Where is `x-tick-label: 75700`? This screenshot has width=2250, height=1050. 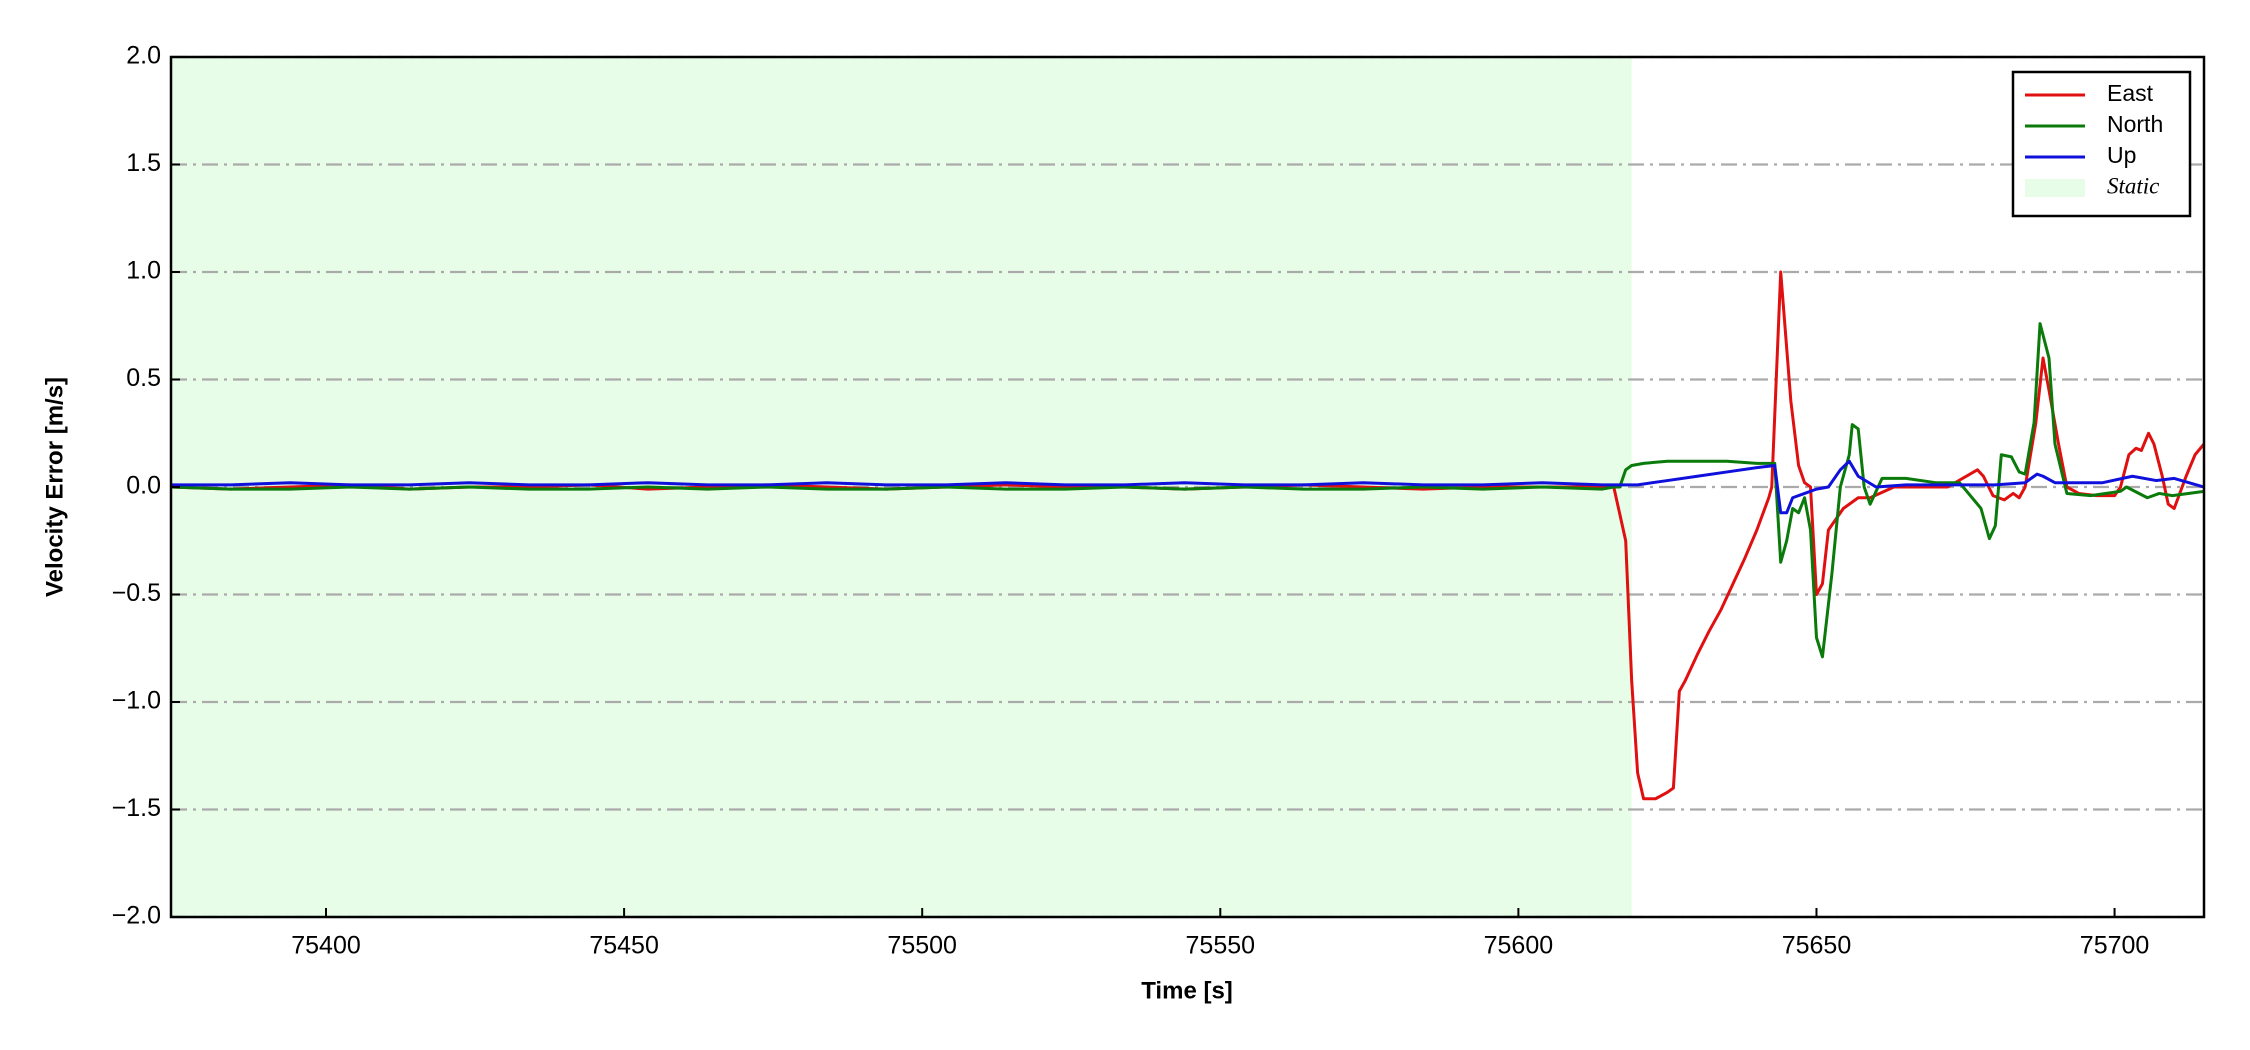
x-tick-label: 75700 is located at coordinates (2115, 946).